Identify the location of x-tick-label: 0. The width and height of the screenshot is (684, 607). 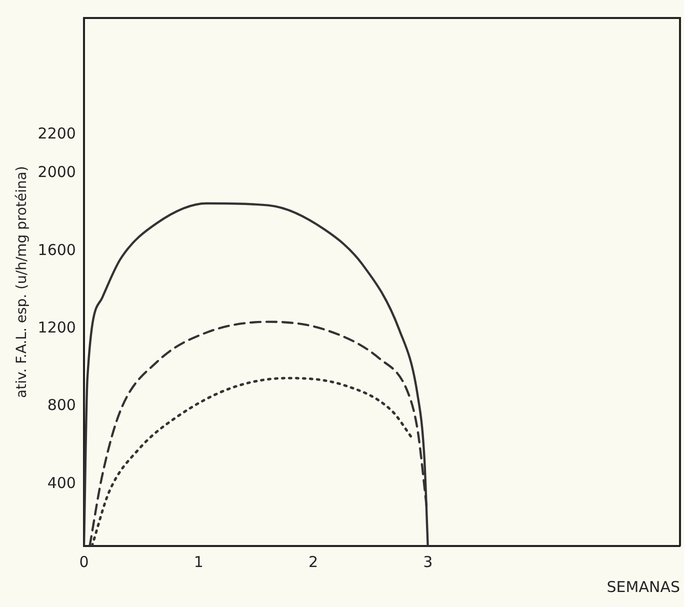
(84, 561).